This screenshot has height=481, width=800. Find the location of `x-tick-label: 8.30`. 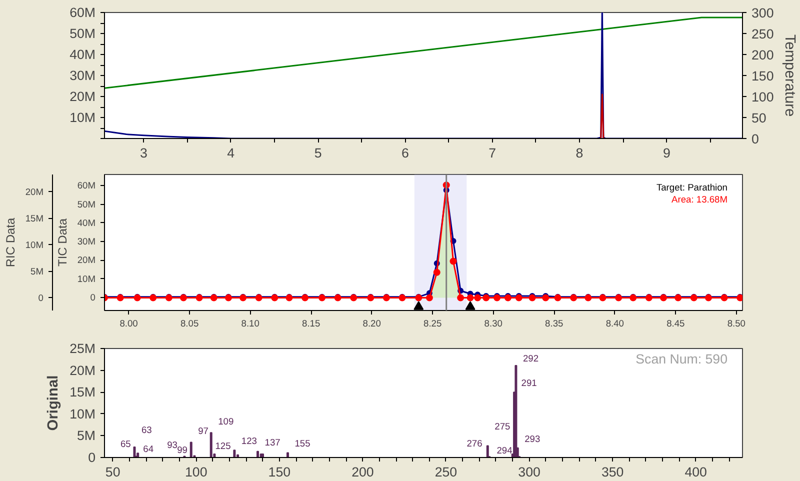

x-tick-label: 8.30 is located at coordinates (493, 323).